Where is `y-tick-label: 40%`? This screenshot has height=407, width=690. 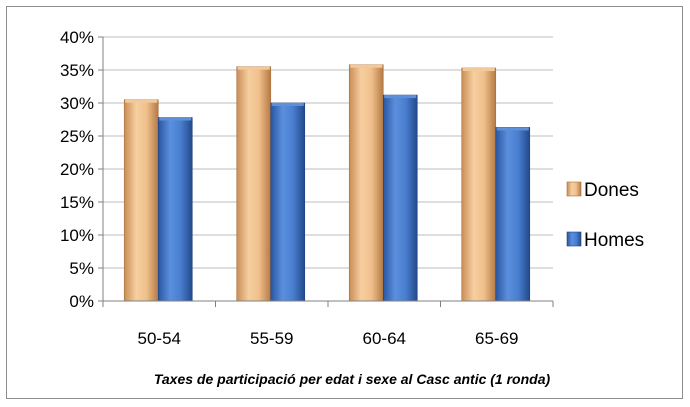
y-tick-label: 40% is located at coordinates (77, 37).